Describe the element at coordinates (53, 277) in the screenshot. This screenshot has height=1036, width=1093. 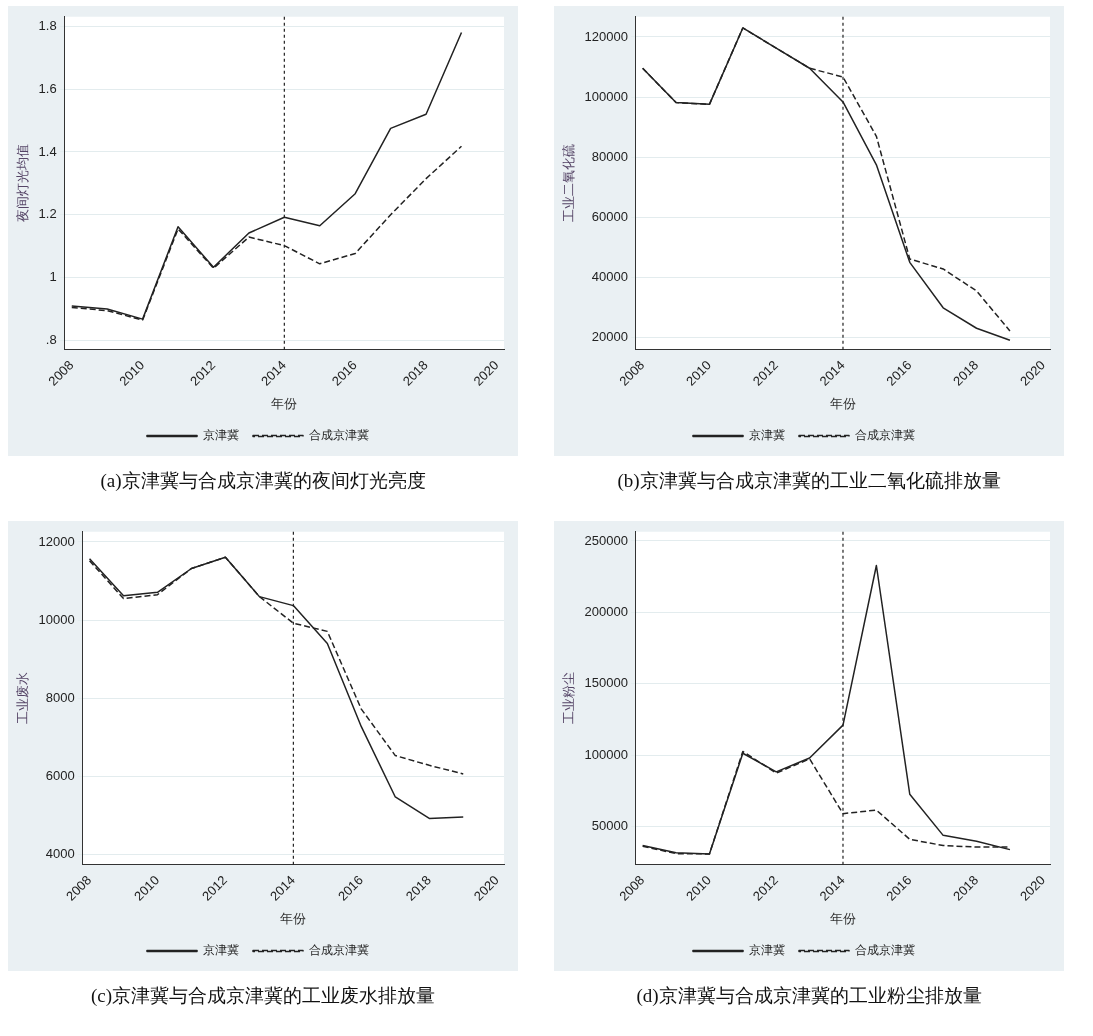
I see `y-tick-label: 1` at that location.